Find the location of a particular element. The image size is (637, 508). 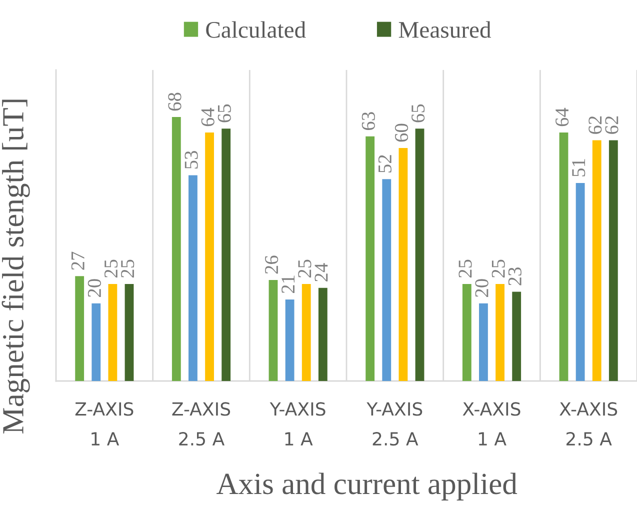

x-tick-label: Y-AXIS 1 A is located at coordinates (298, 424).